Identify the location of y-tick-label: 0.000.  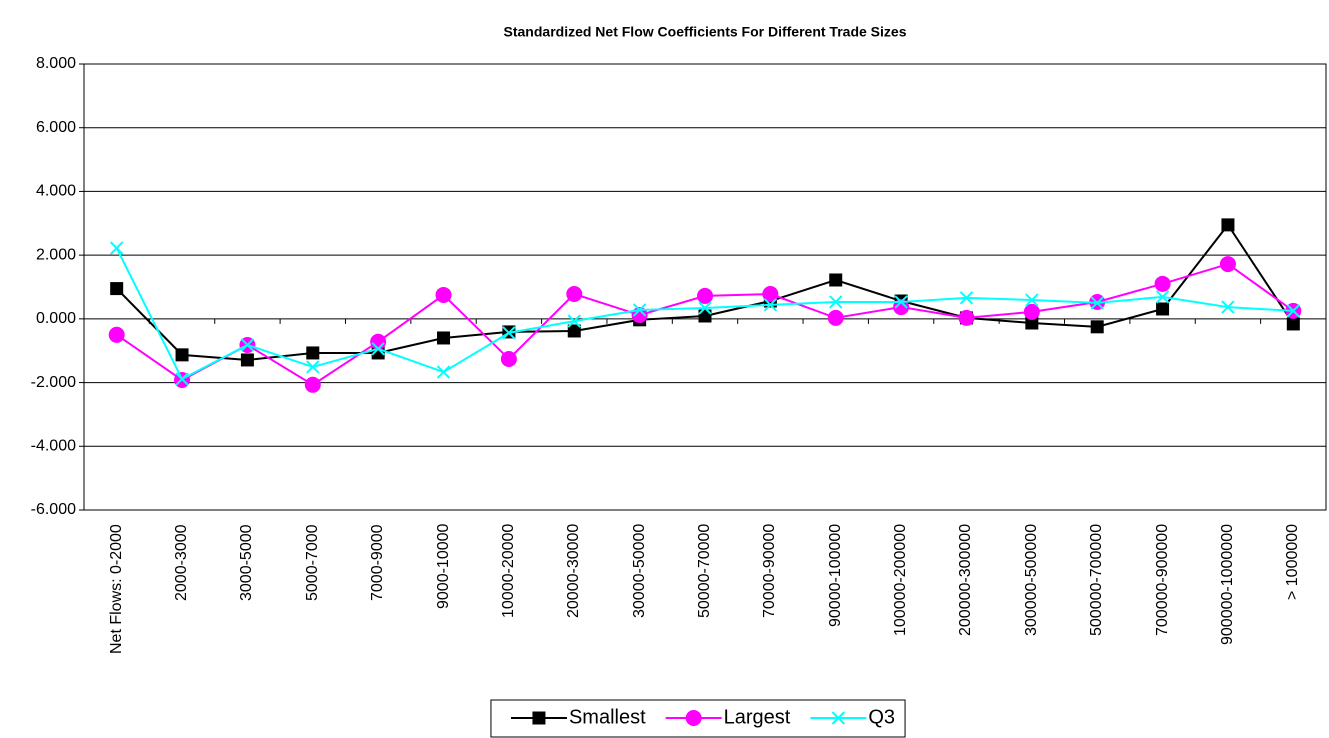
(56, 318).